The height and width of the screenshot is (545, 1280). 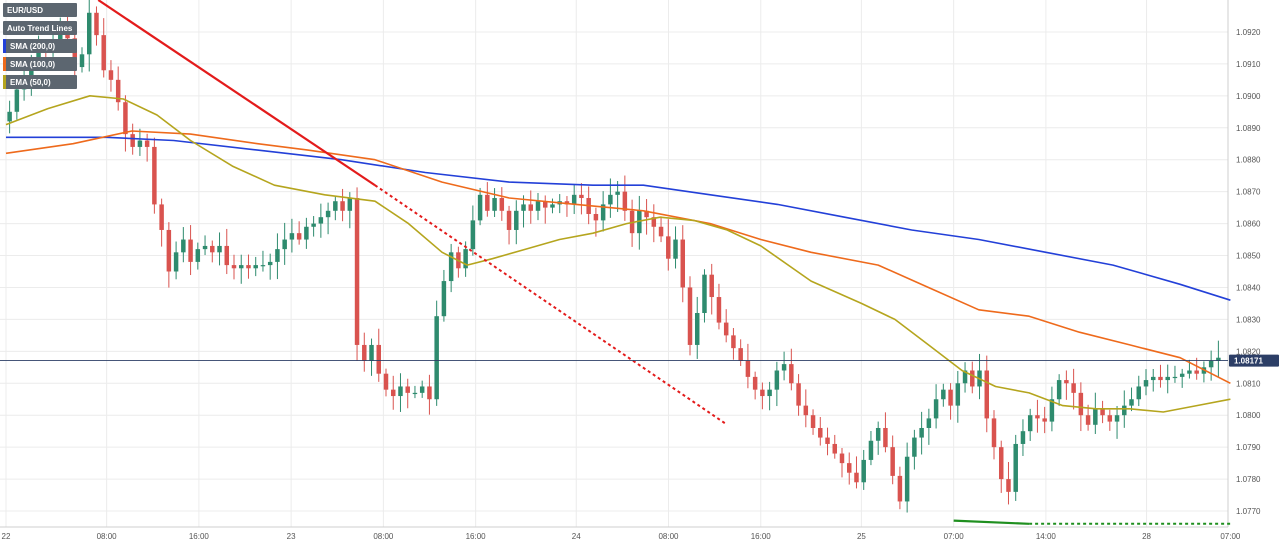 I want to click on trend-line-solid, so click(x=236, y=93).